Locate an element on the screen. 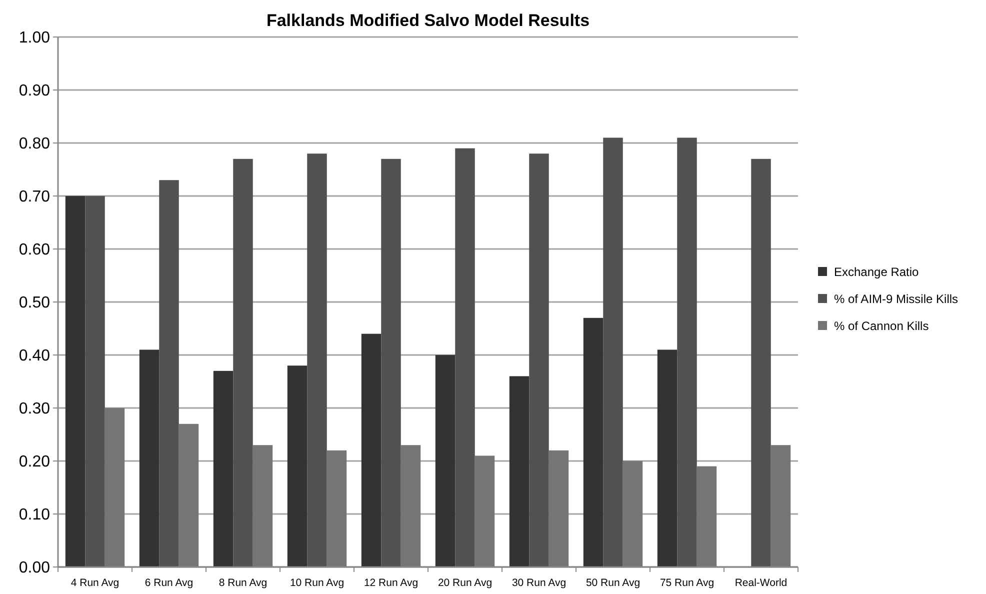 This screenshot has width=986, height=594. x-tick-label: 4 Run Avg is located at coordinates (95, 583).